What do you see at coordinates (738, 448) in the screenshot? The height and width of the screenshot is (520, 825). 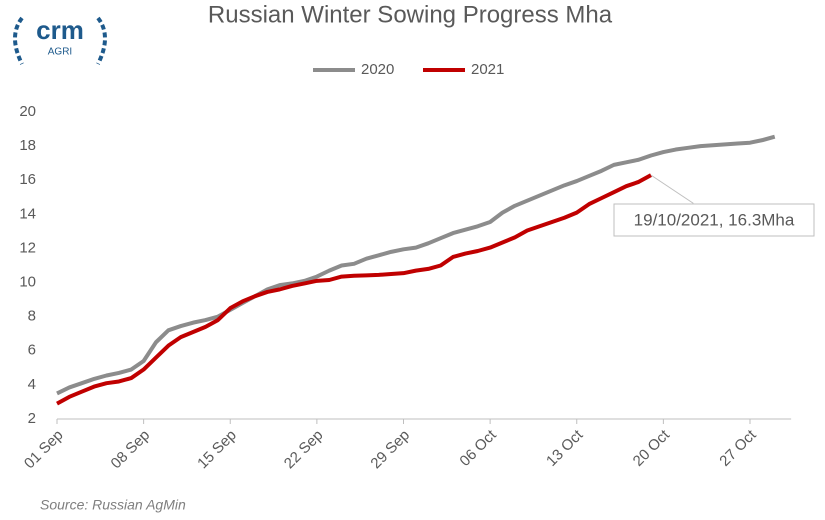 I see `x-tick-label: 27 Oct` at bounding box center [738, 448].